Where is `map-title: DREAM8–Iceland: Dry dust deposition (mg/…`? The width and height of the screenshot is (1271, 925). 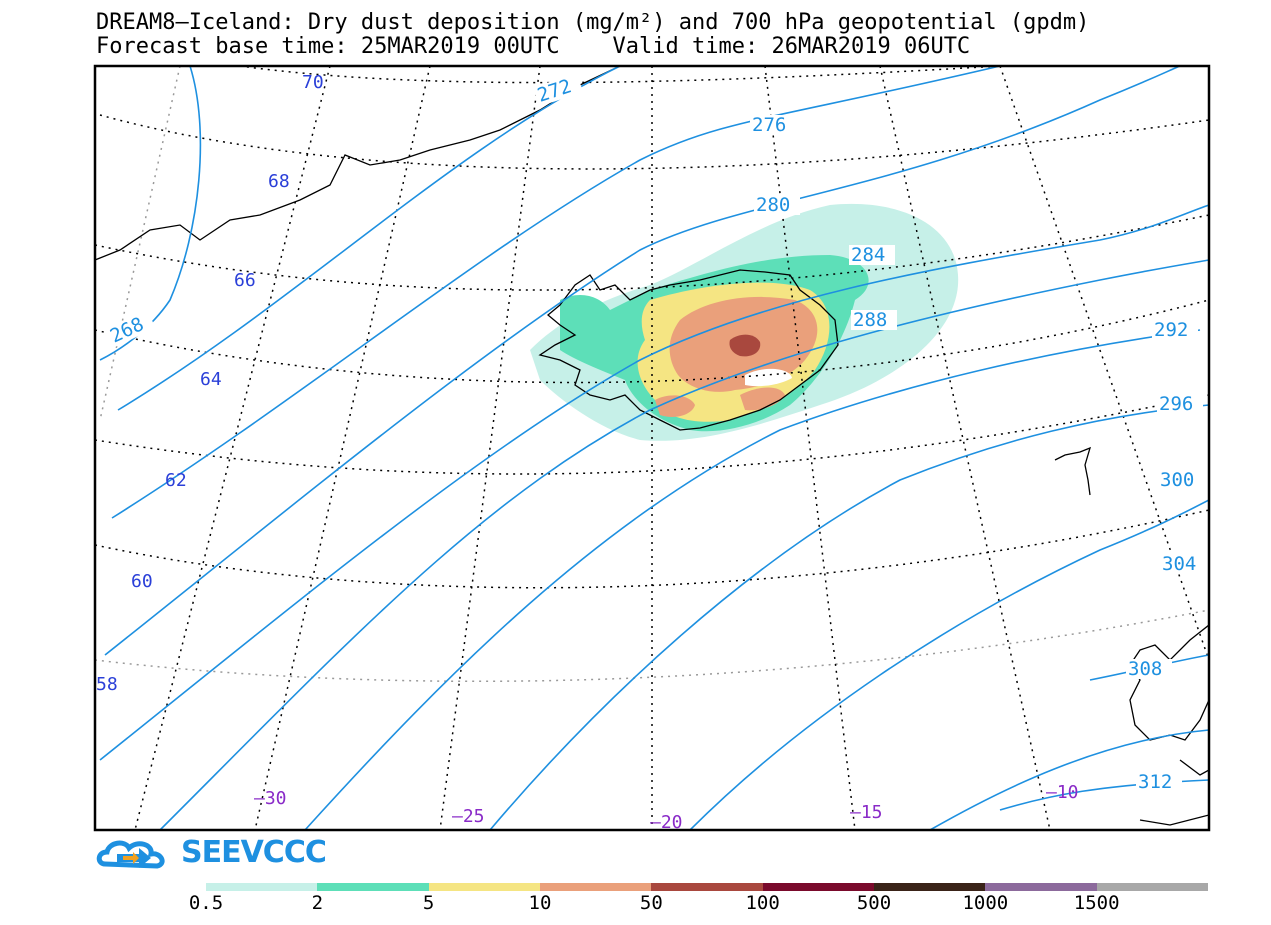 map-title: DREAM8–Iceland: Dry dust deposition (mg/… is located at coordinates (593, 22).